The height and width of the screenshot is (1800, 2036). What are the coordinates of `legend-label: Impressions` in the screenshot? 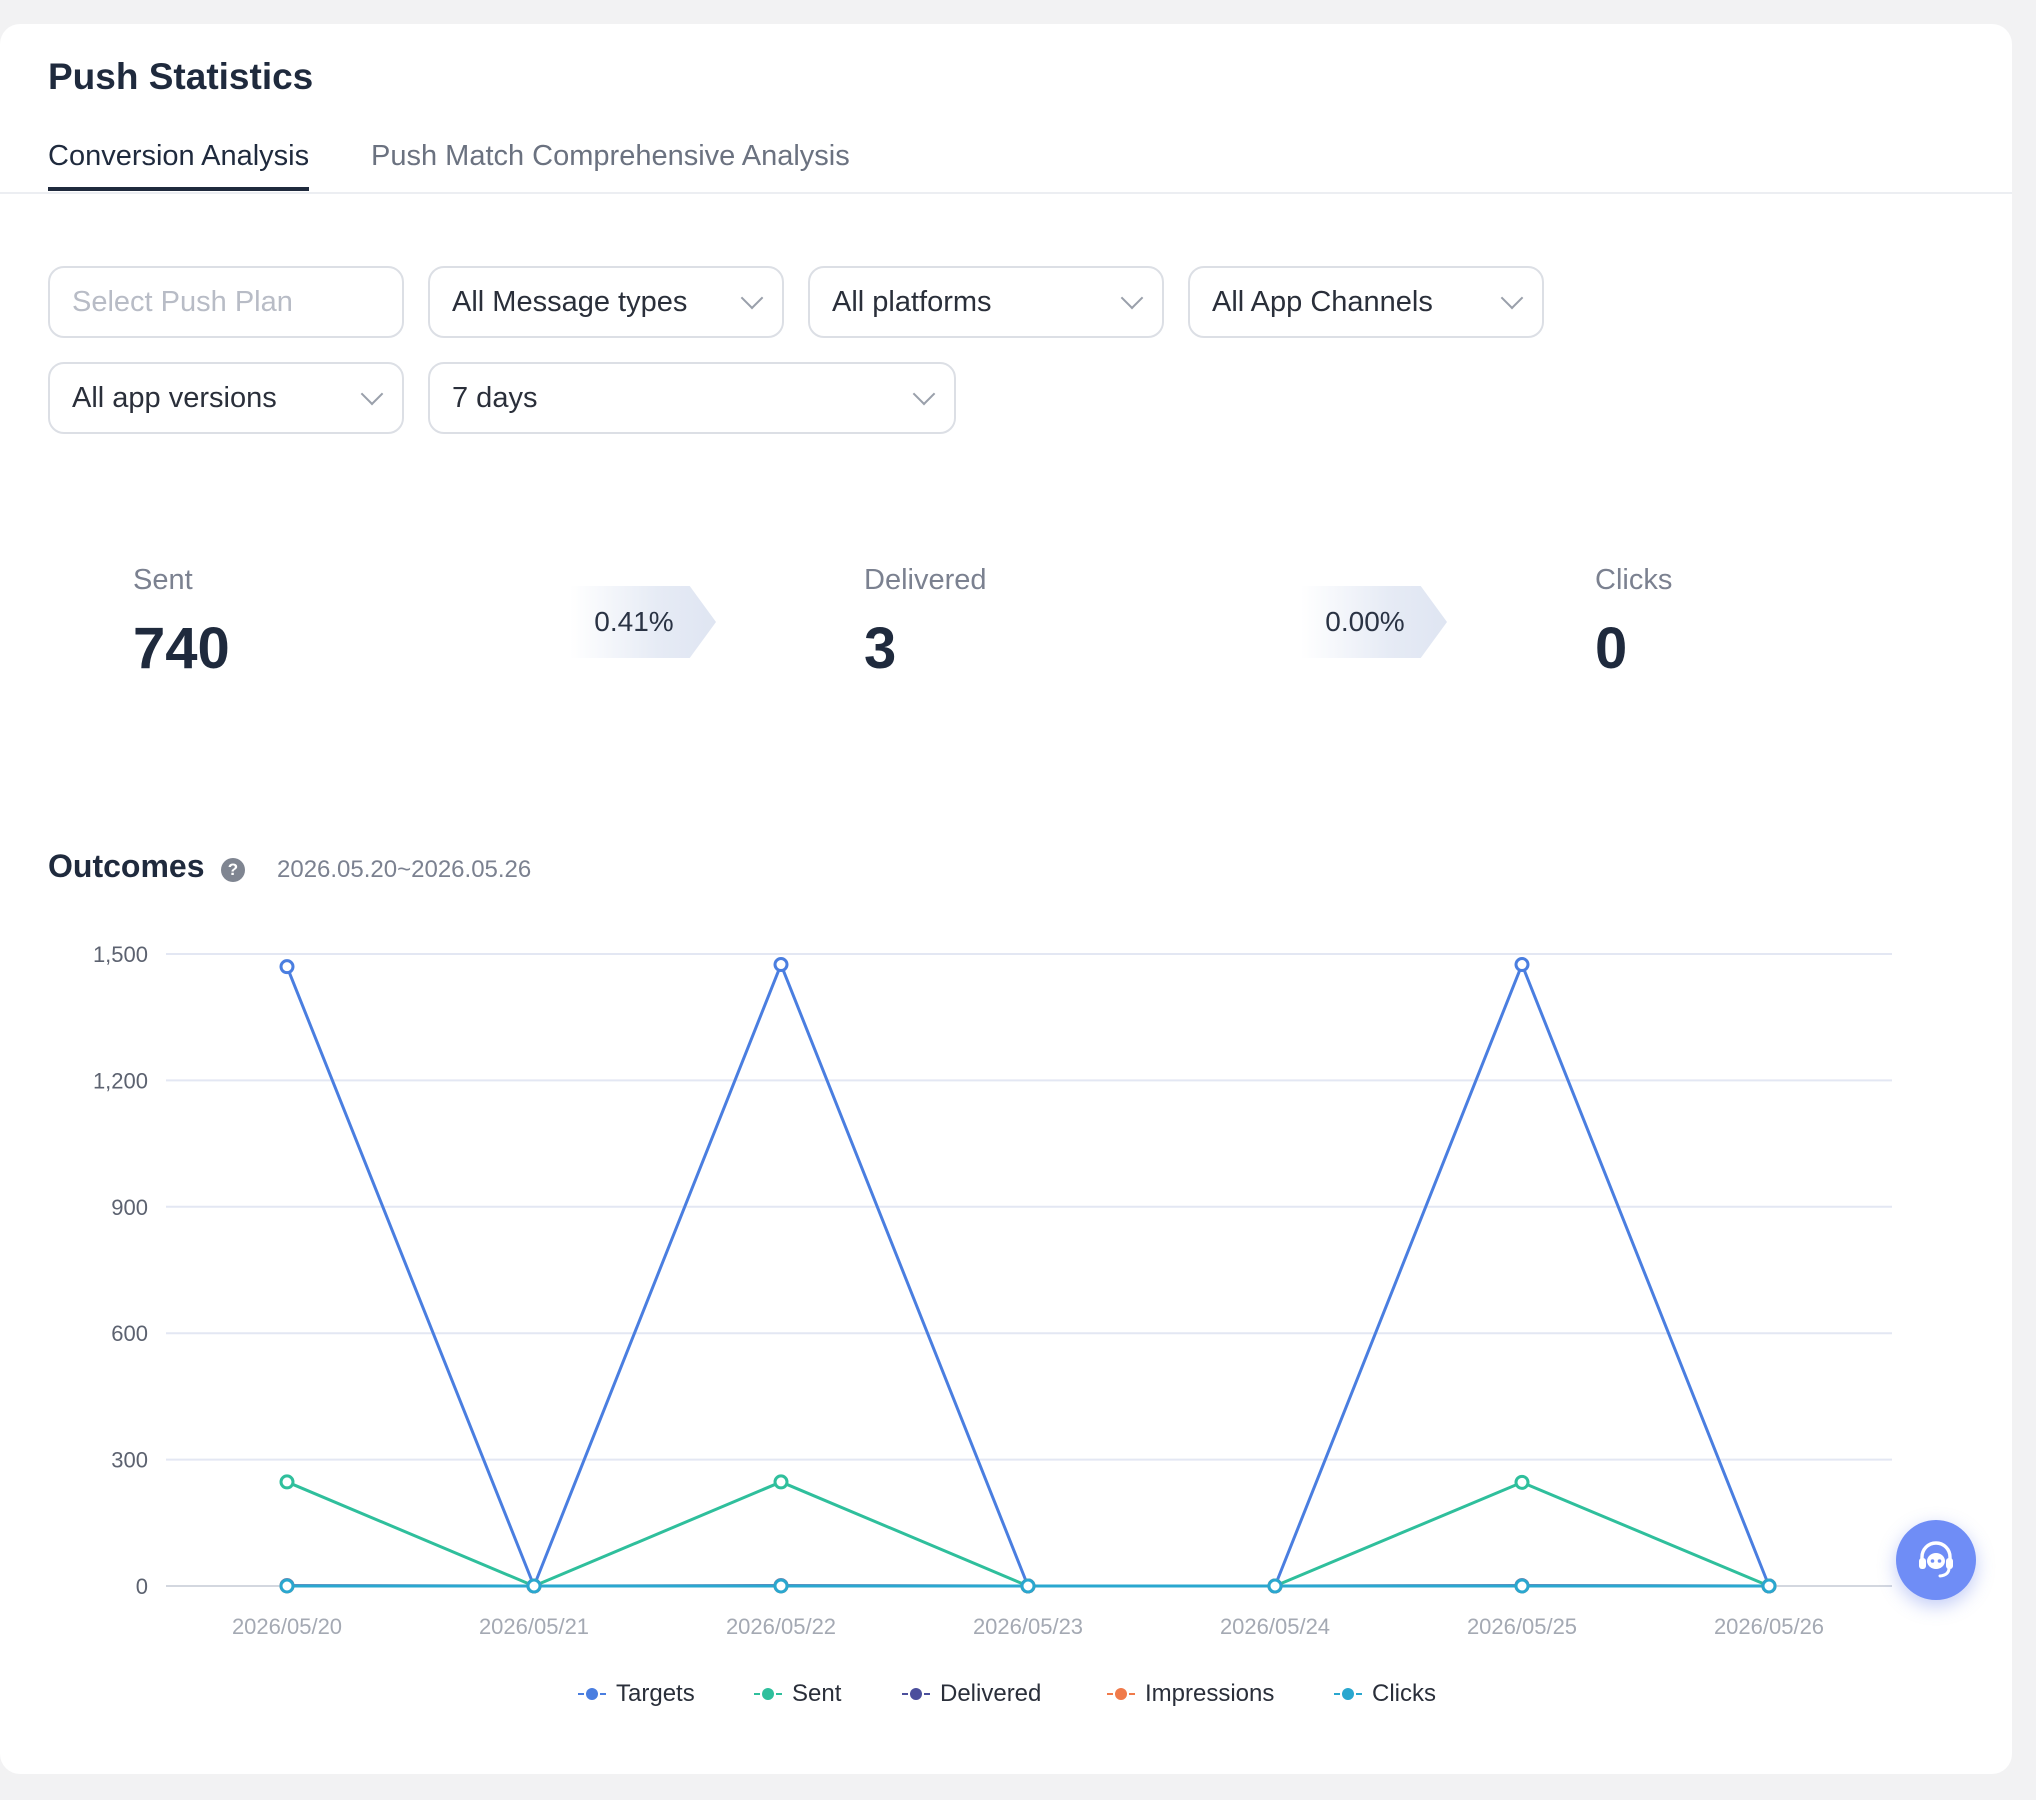 It's located at (1210, 1693).